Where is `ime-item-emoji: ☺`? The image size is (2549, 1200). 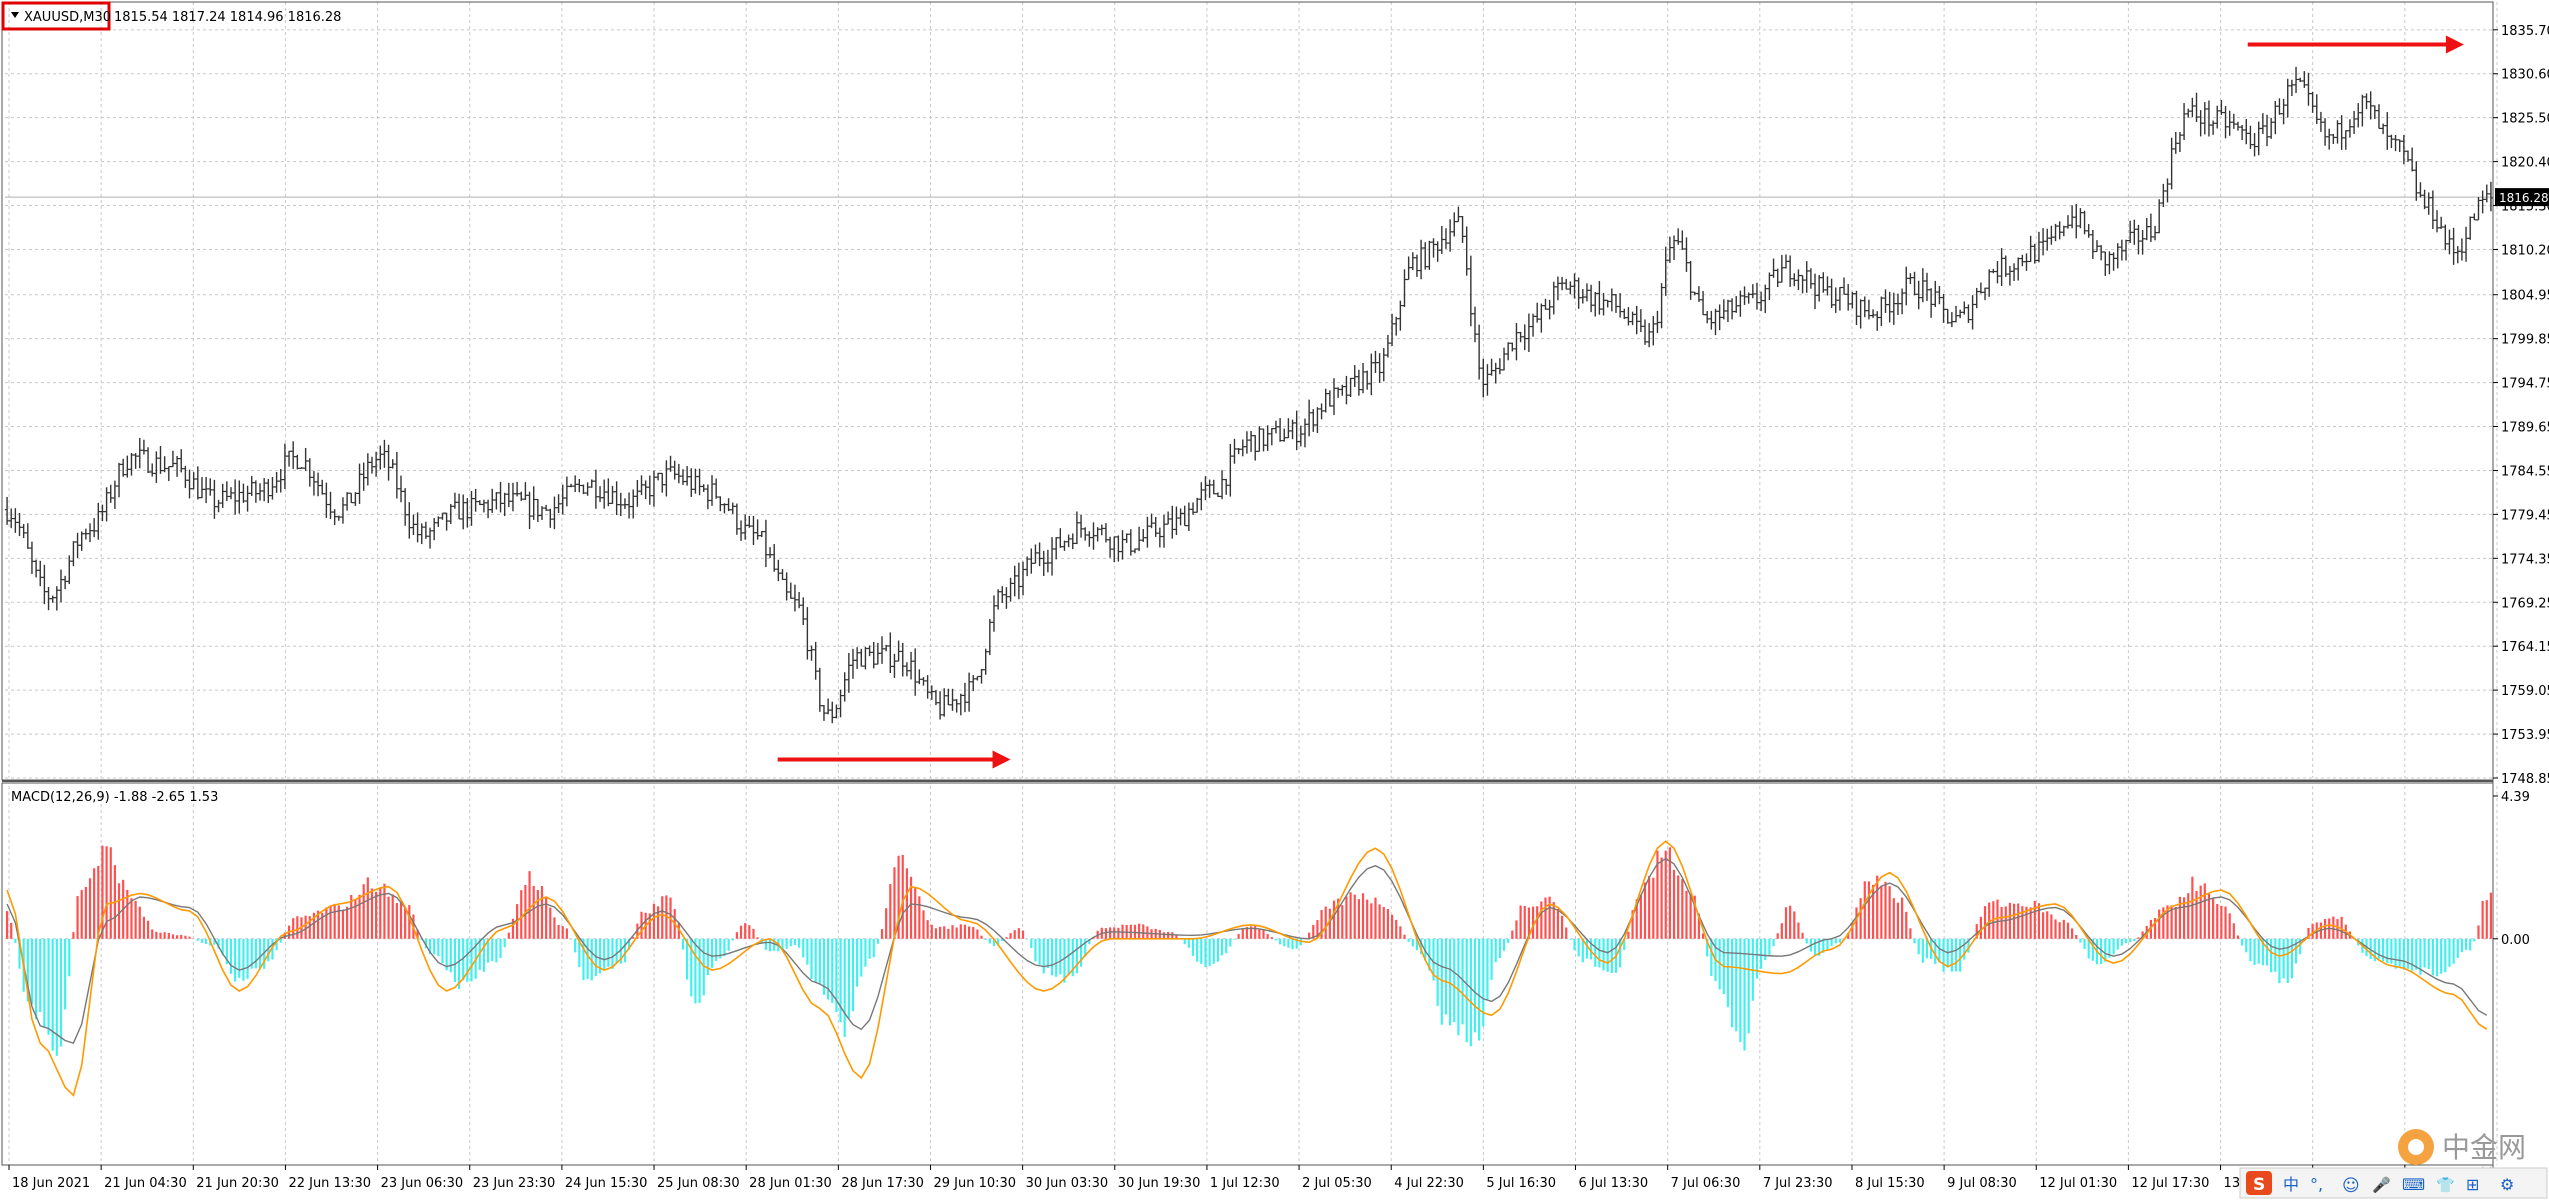
ime-item-emoji: ☺ is located at coordinates (2351, 1186).